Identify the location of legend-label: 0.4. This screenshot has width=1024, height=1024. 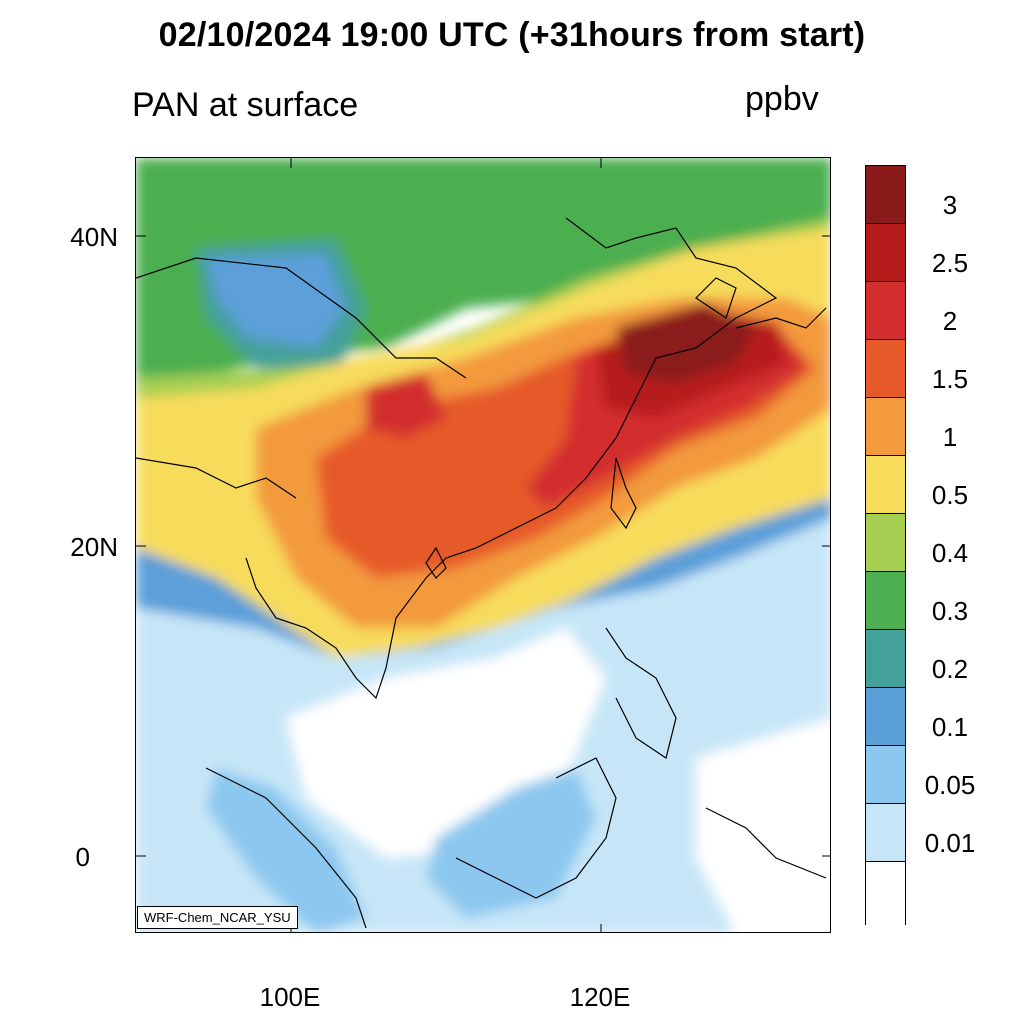
(950, 553).